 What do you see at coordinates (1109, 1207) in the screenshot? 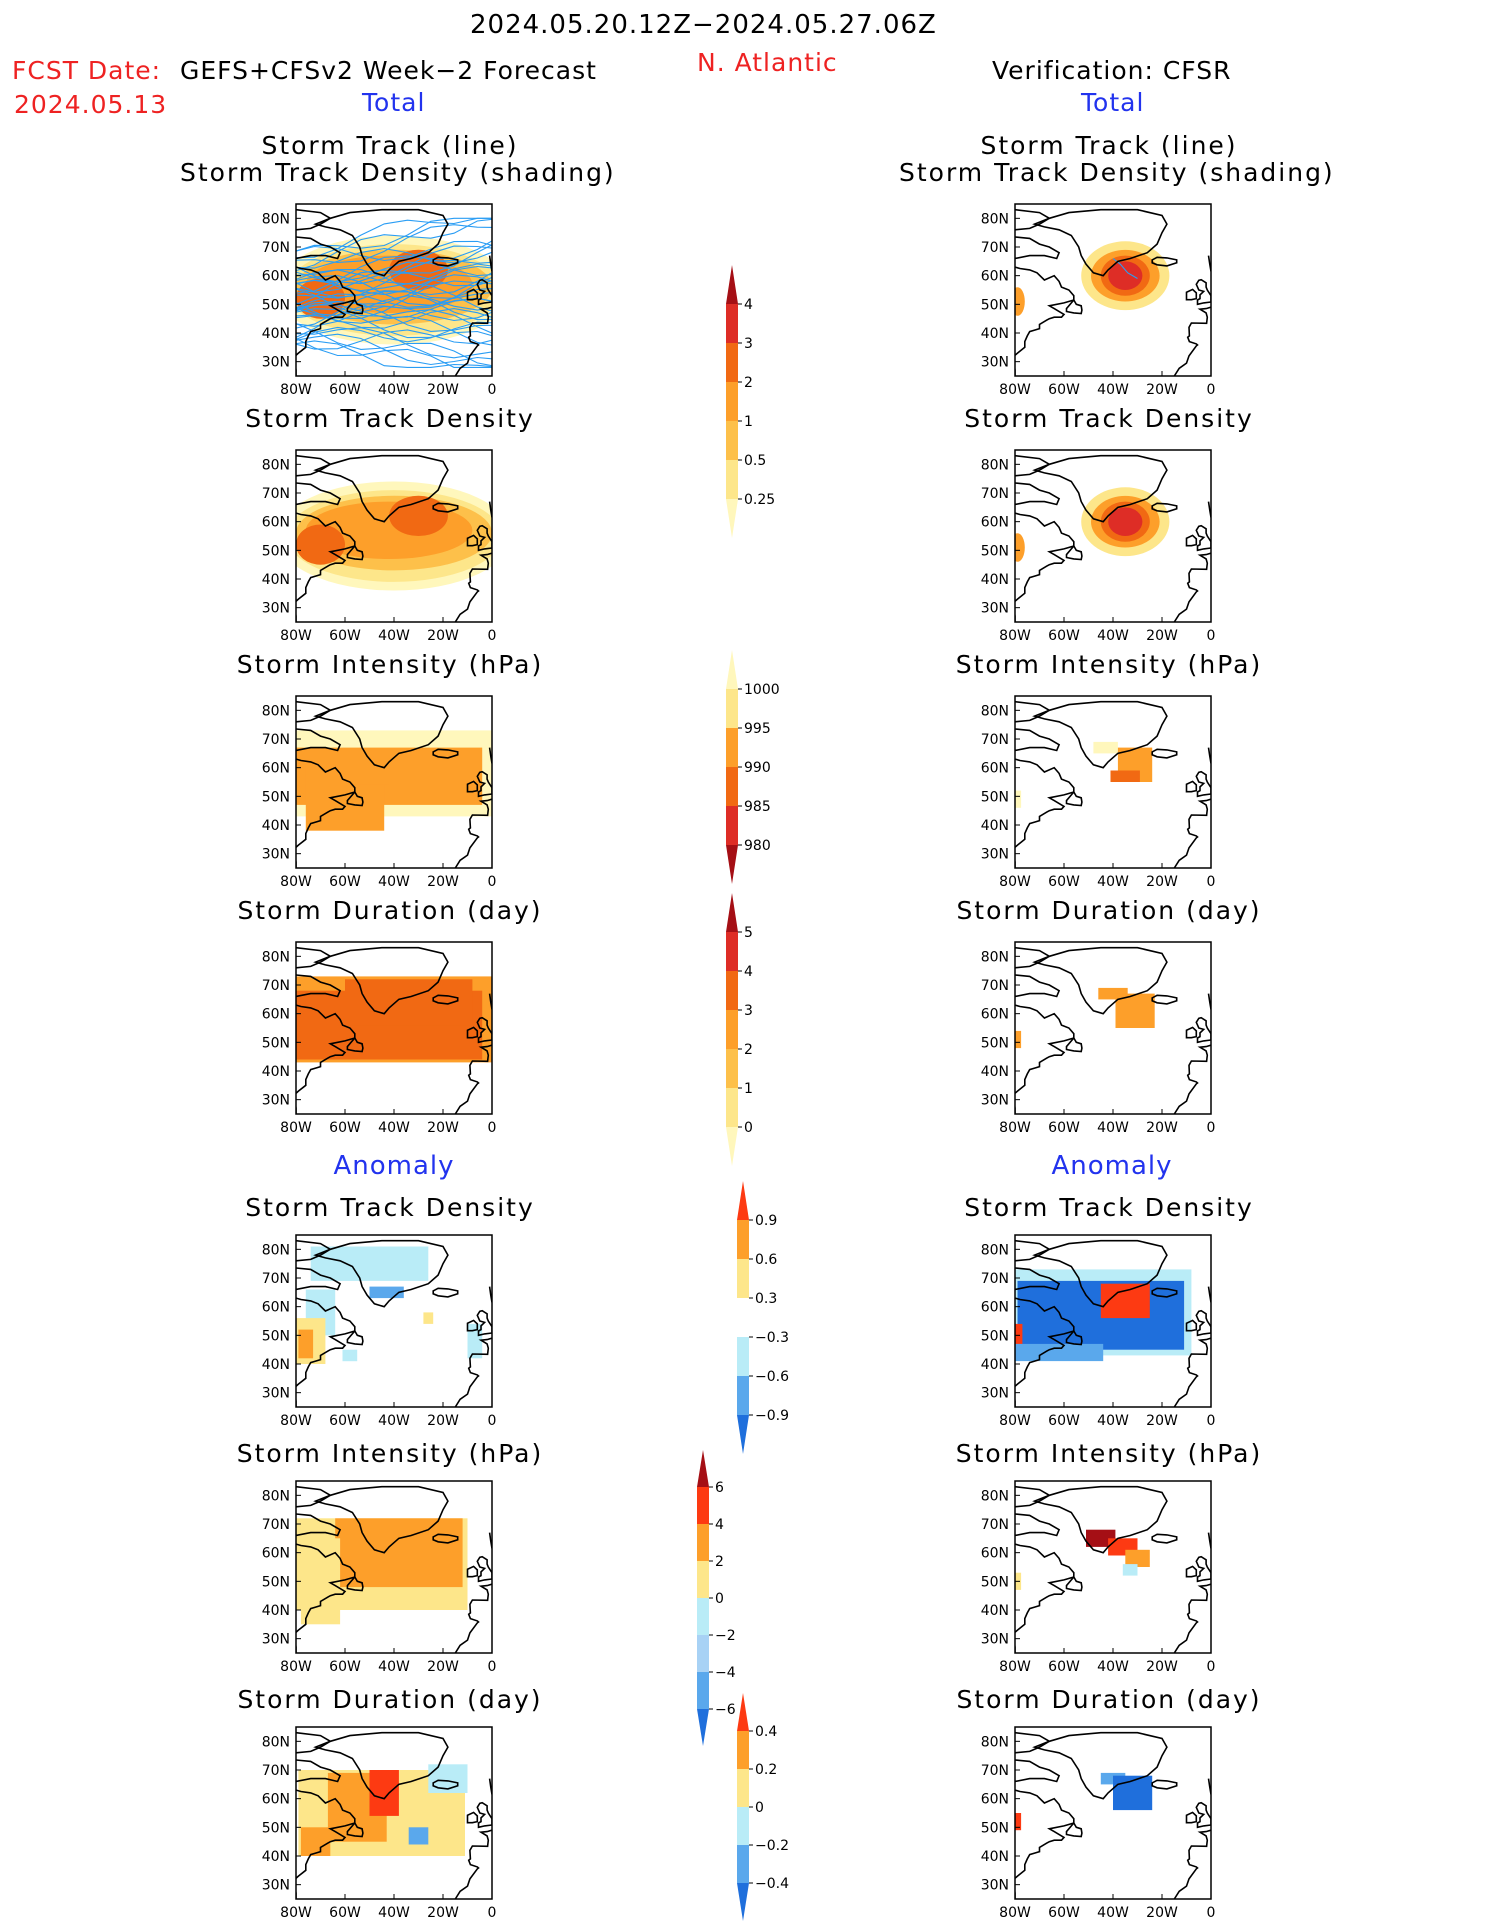
I see `title-right-anom-density: Storm Track Density` at bounding box center [1109, 1207].